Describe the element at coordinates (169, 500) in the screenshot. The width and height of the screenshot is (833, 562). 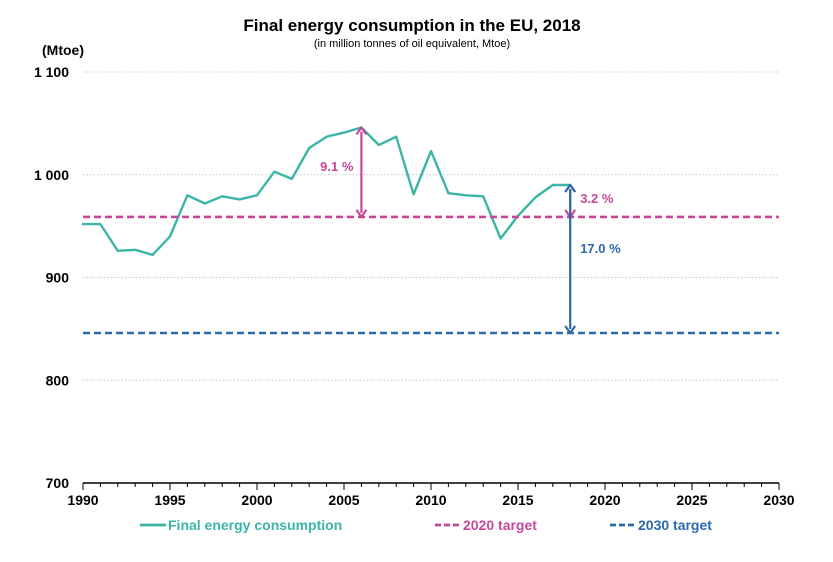
I see `x-tick-label: 1995` at that location.